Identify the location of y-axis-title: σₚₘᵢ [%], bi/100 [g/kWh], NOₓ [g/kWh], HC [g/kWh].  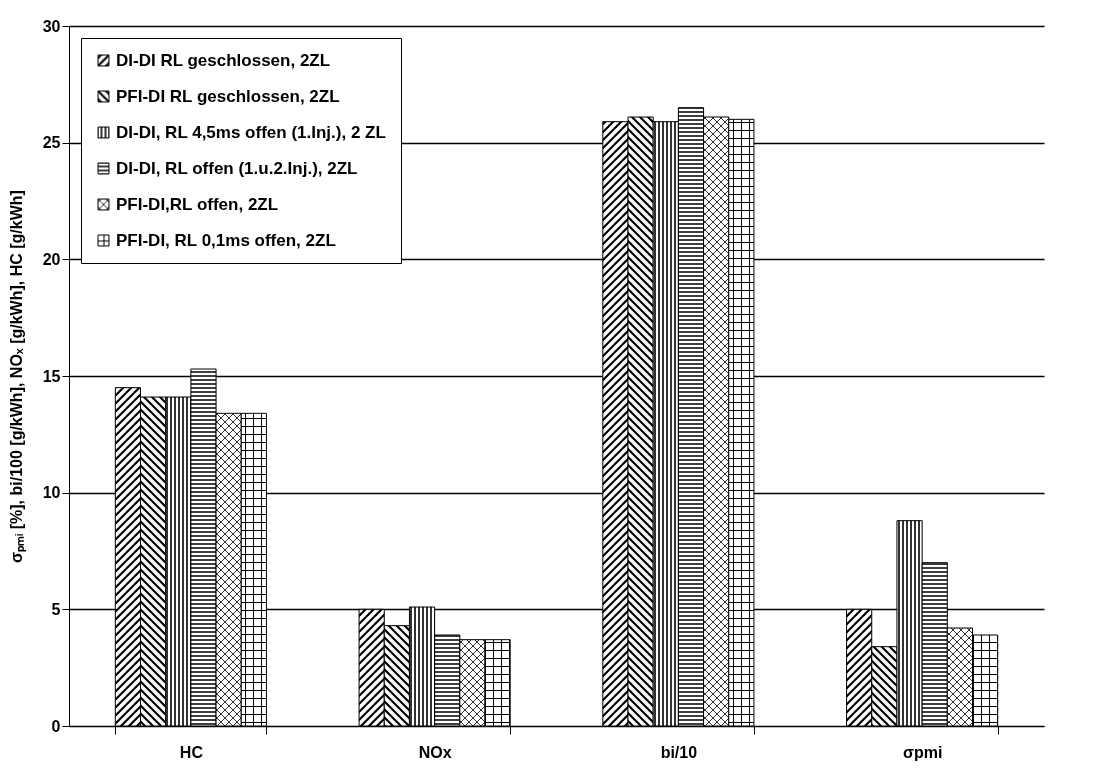
(17, 376).